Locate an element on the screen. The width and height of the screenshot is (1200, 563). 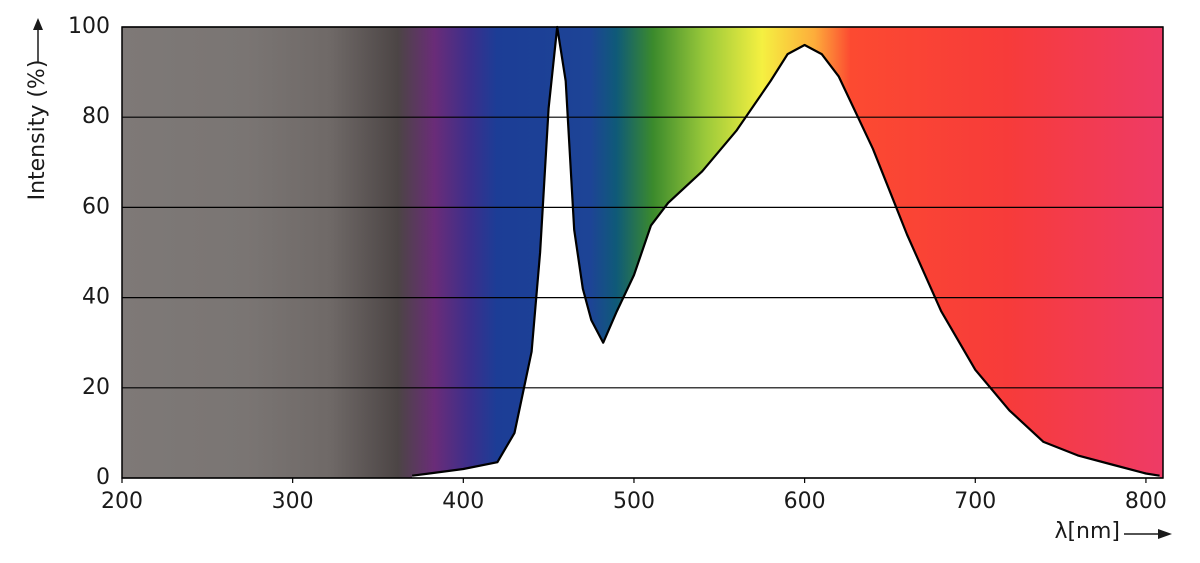
y-tick-label: 20 is located at coordinates (96, 387).